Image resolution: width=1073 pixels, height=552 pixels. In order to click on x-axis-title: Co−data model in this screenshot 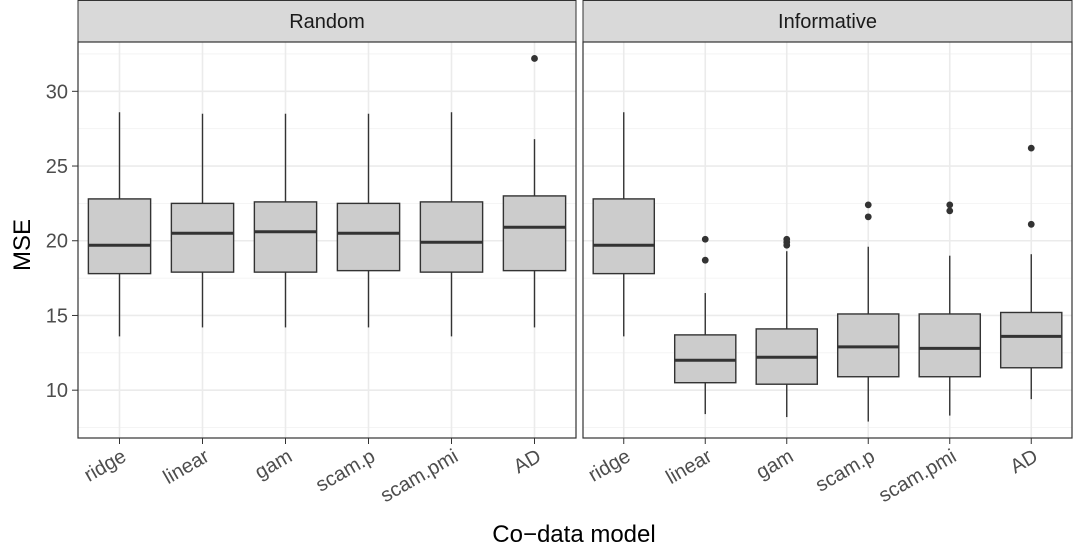, I will do `click(573, 534)`.